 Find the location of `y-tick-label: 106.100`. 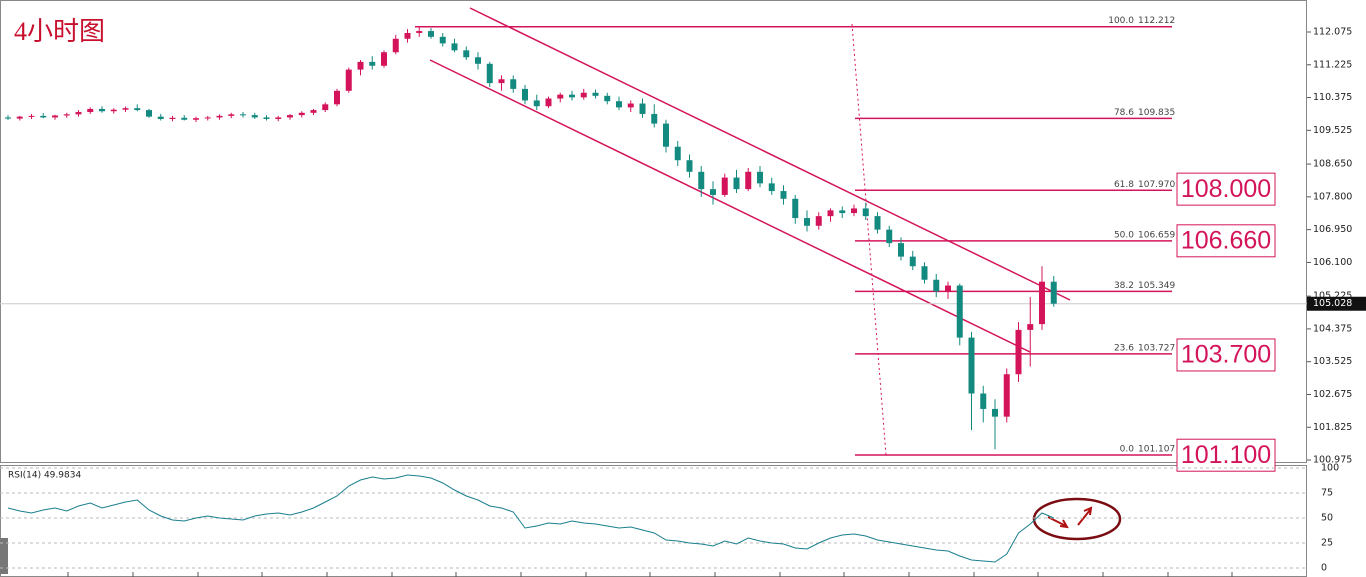

y-tick-label: 106.100 is located at coordinates (1332, 262).